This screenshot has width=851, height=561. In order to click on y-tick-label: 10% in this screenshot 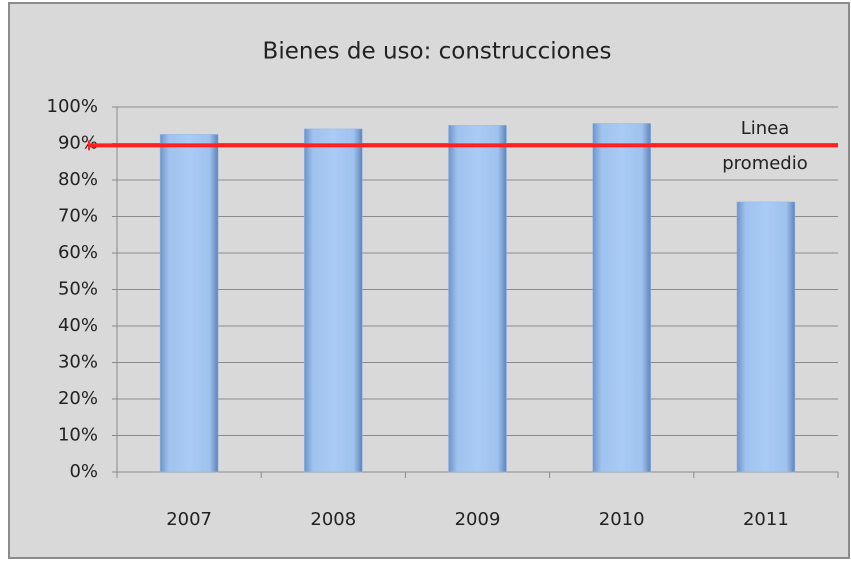, I will do `click(78, 435)`.